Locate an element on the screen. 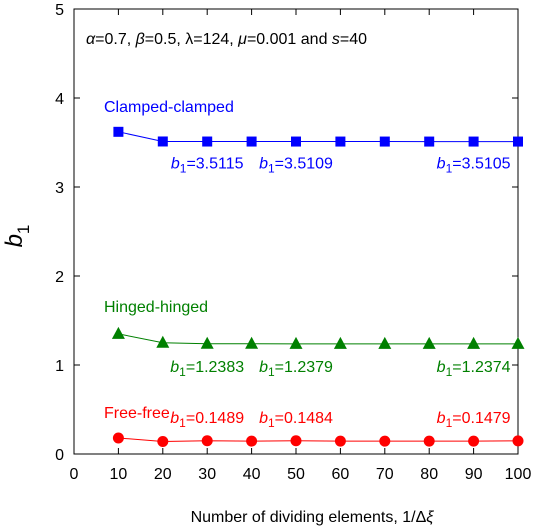 The height and width of the screenshot is (532, 537). x-tick-label: 50 is located at coordinates (296, 474).